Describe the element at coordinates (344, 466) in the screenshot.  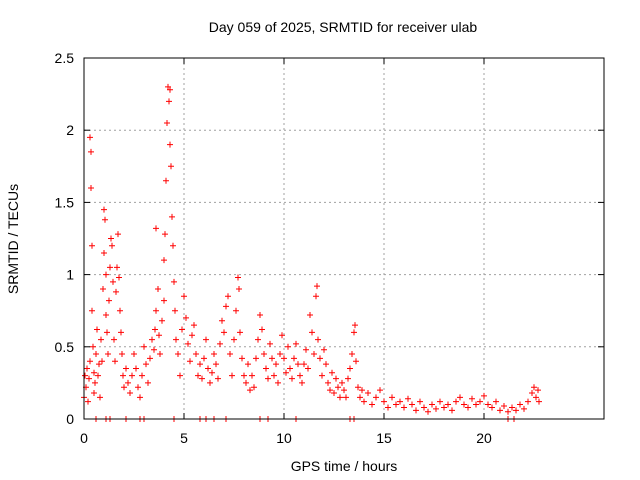
I see `x-axis-title: GPS time / hours` at that location.